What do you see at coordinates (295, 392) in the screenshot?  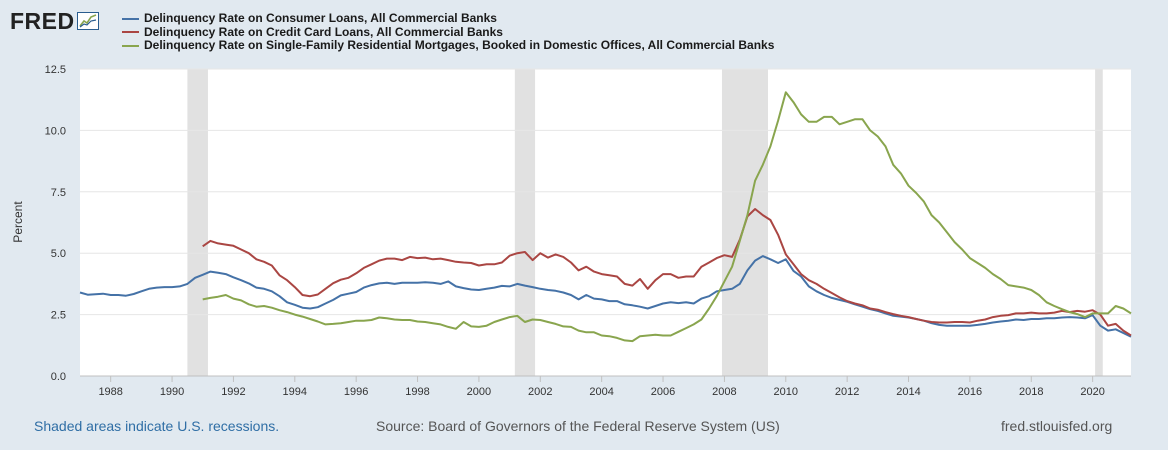 I see `x-tick-label: 1994` at bounding box center [295, 392].